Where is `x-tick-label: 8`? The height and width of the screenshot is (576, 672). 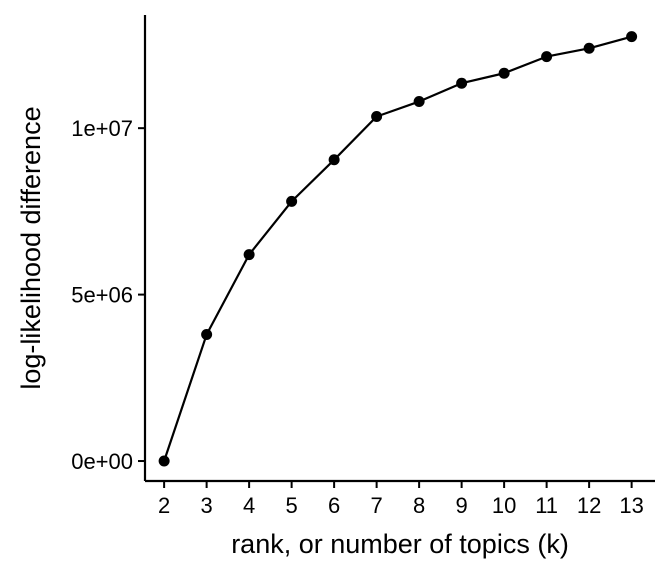 x-tick-label: 8 is located at coordinates (419, 505).